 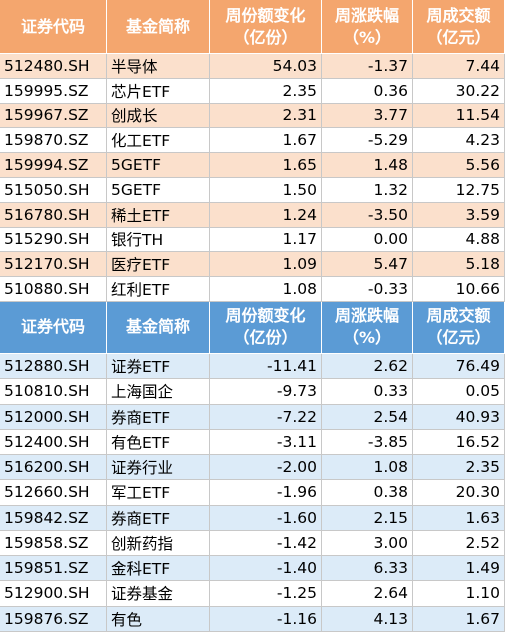 I want to click on table-cell: 1.50, so click(x=266, y=190).